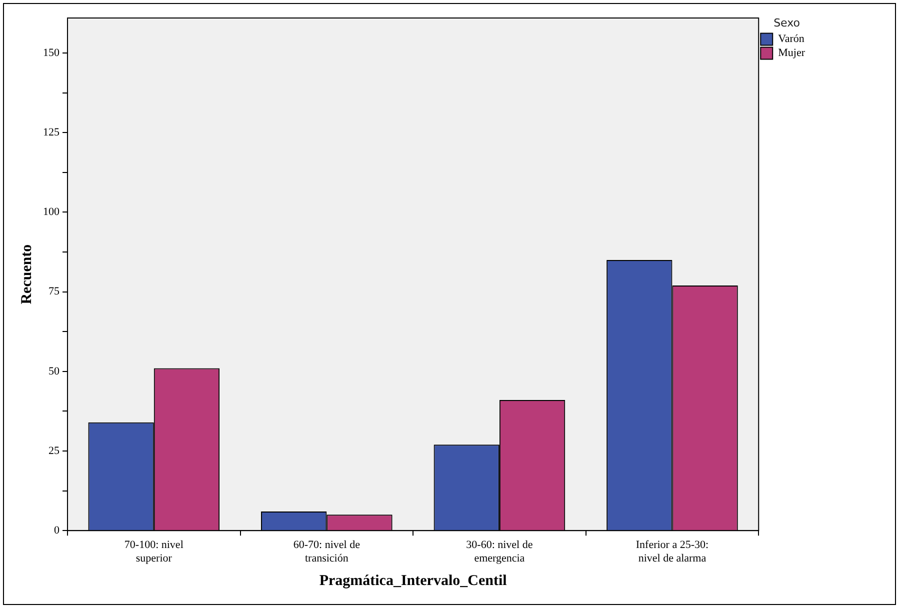  What do you see at coordinates (26, 274) in the screenshot?
I see `y-axis-title: Recuento` at bounding box center [26, 274].